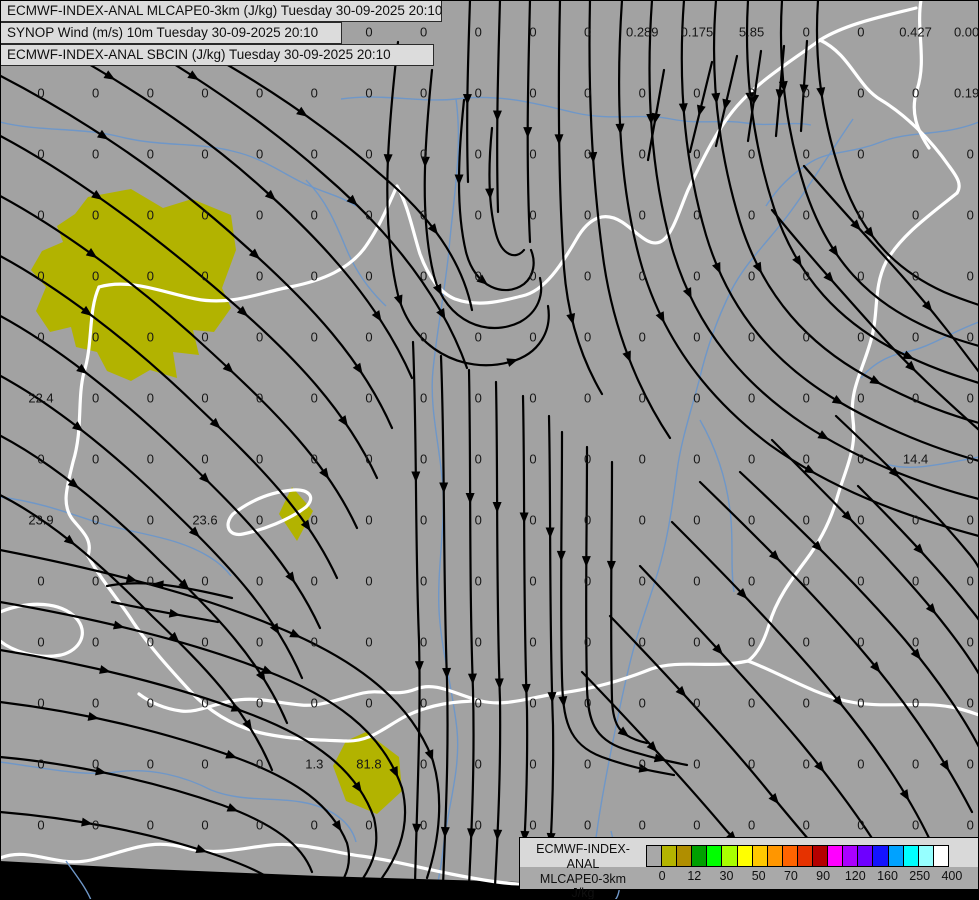  What do you see at coordinates (758, 876) in the screenshot?
I see `colorbar-tick: 50` at bounding box center [758, 876].